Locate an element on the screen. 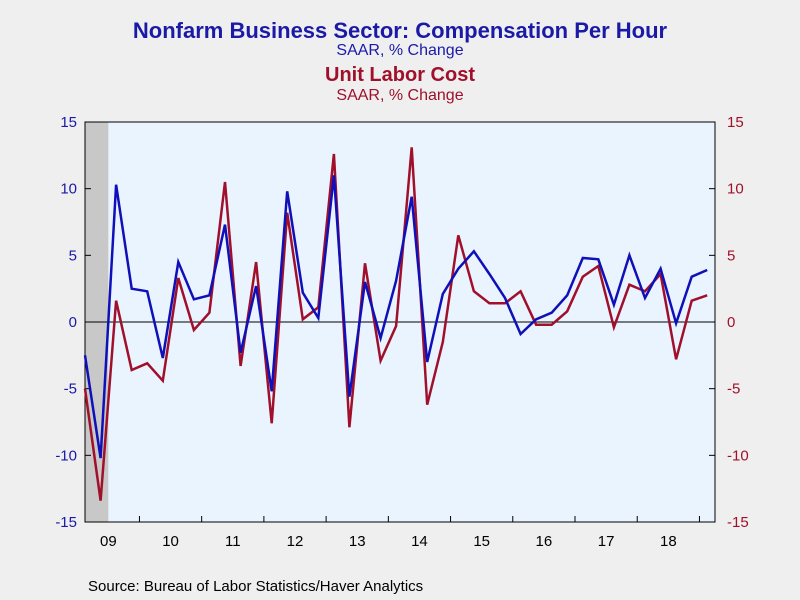 This screenshot has width=800, height=600. x-tick-label: 10 is located at coordinates (170, 541).